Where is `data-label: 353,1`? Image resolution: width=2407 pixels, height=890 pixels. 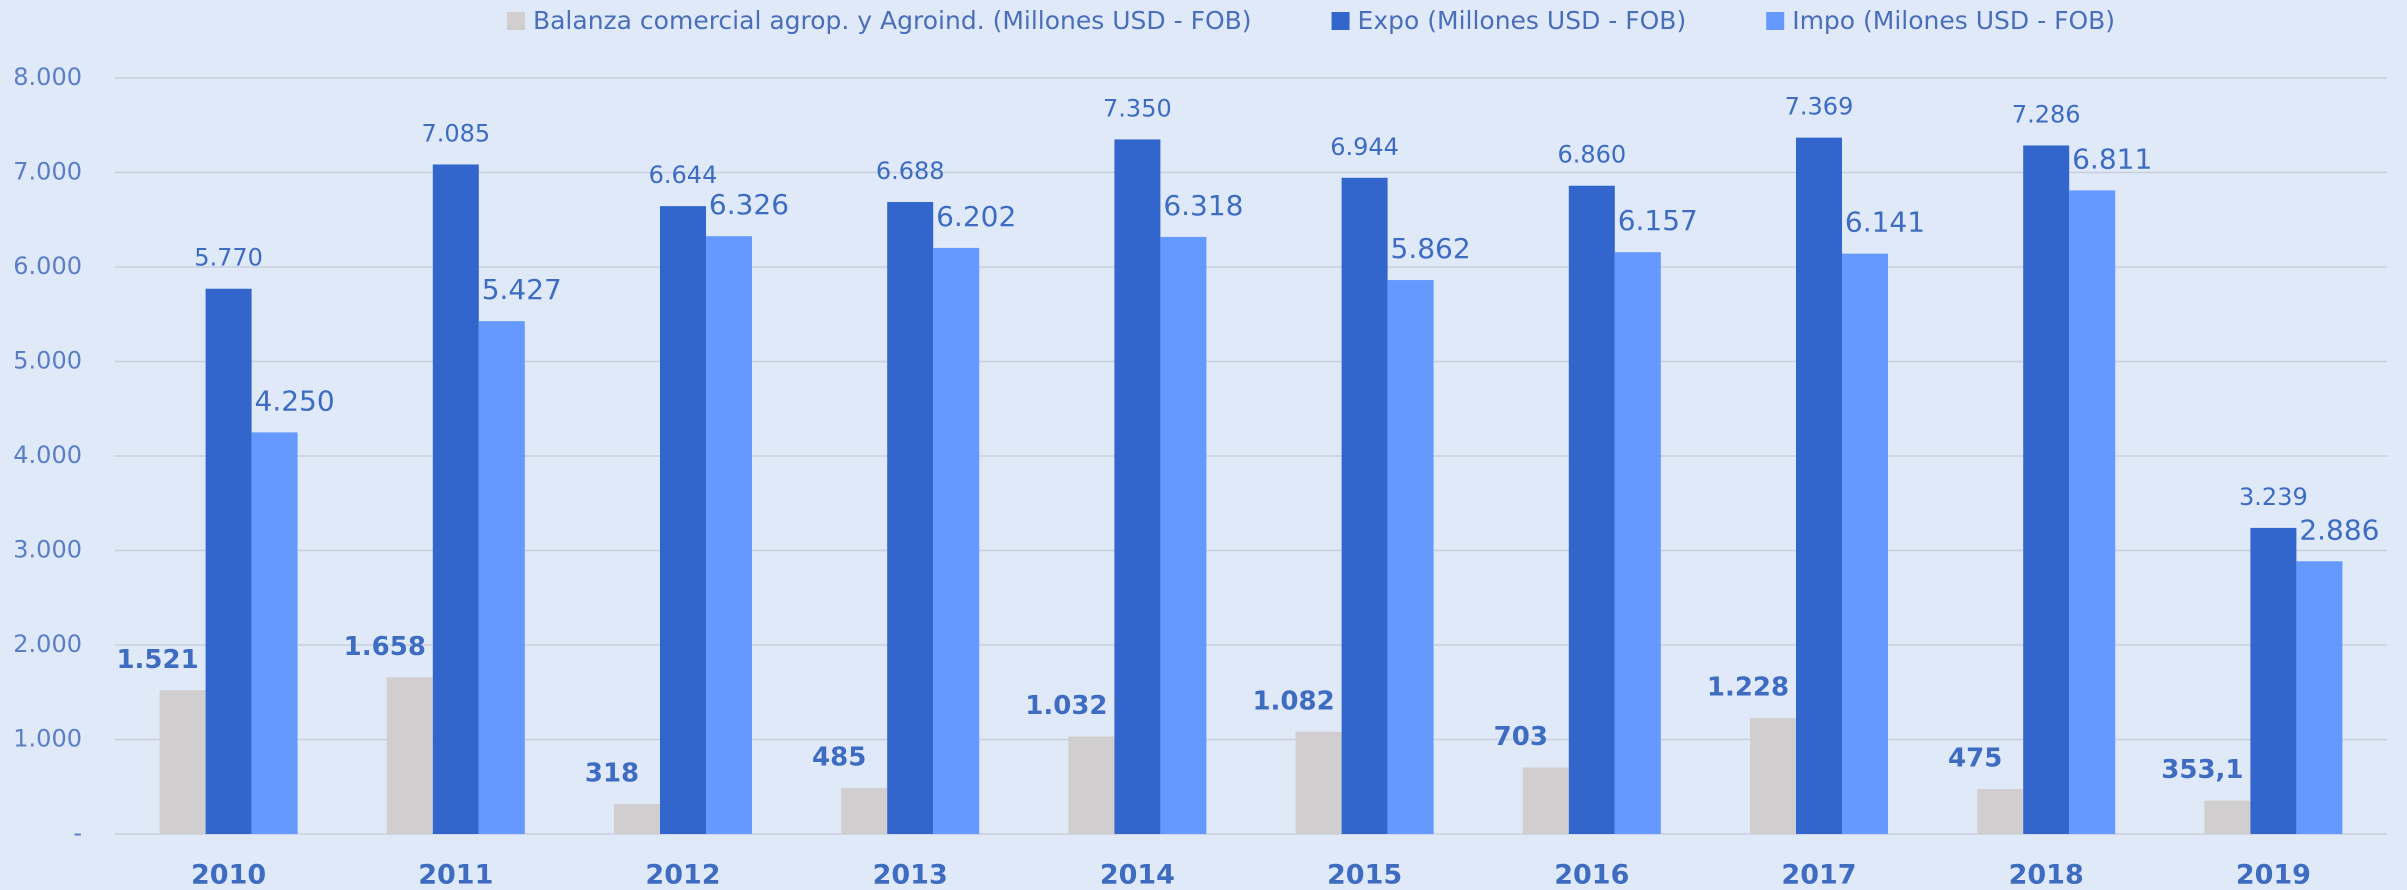 data-label: 353,1 is located at coordinates (2202, 770).